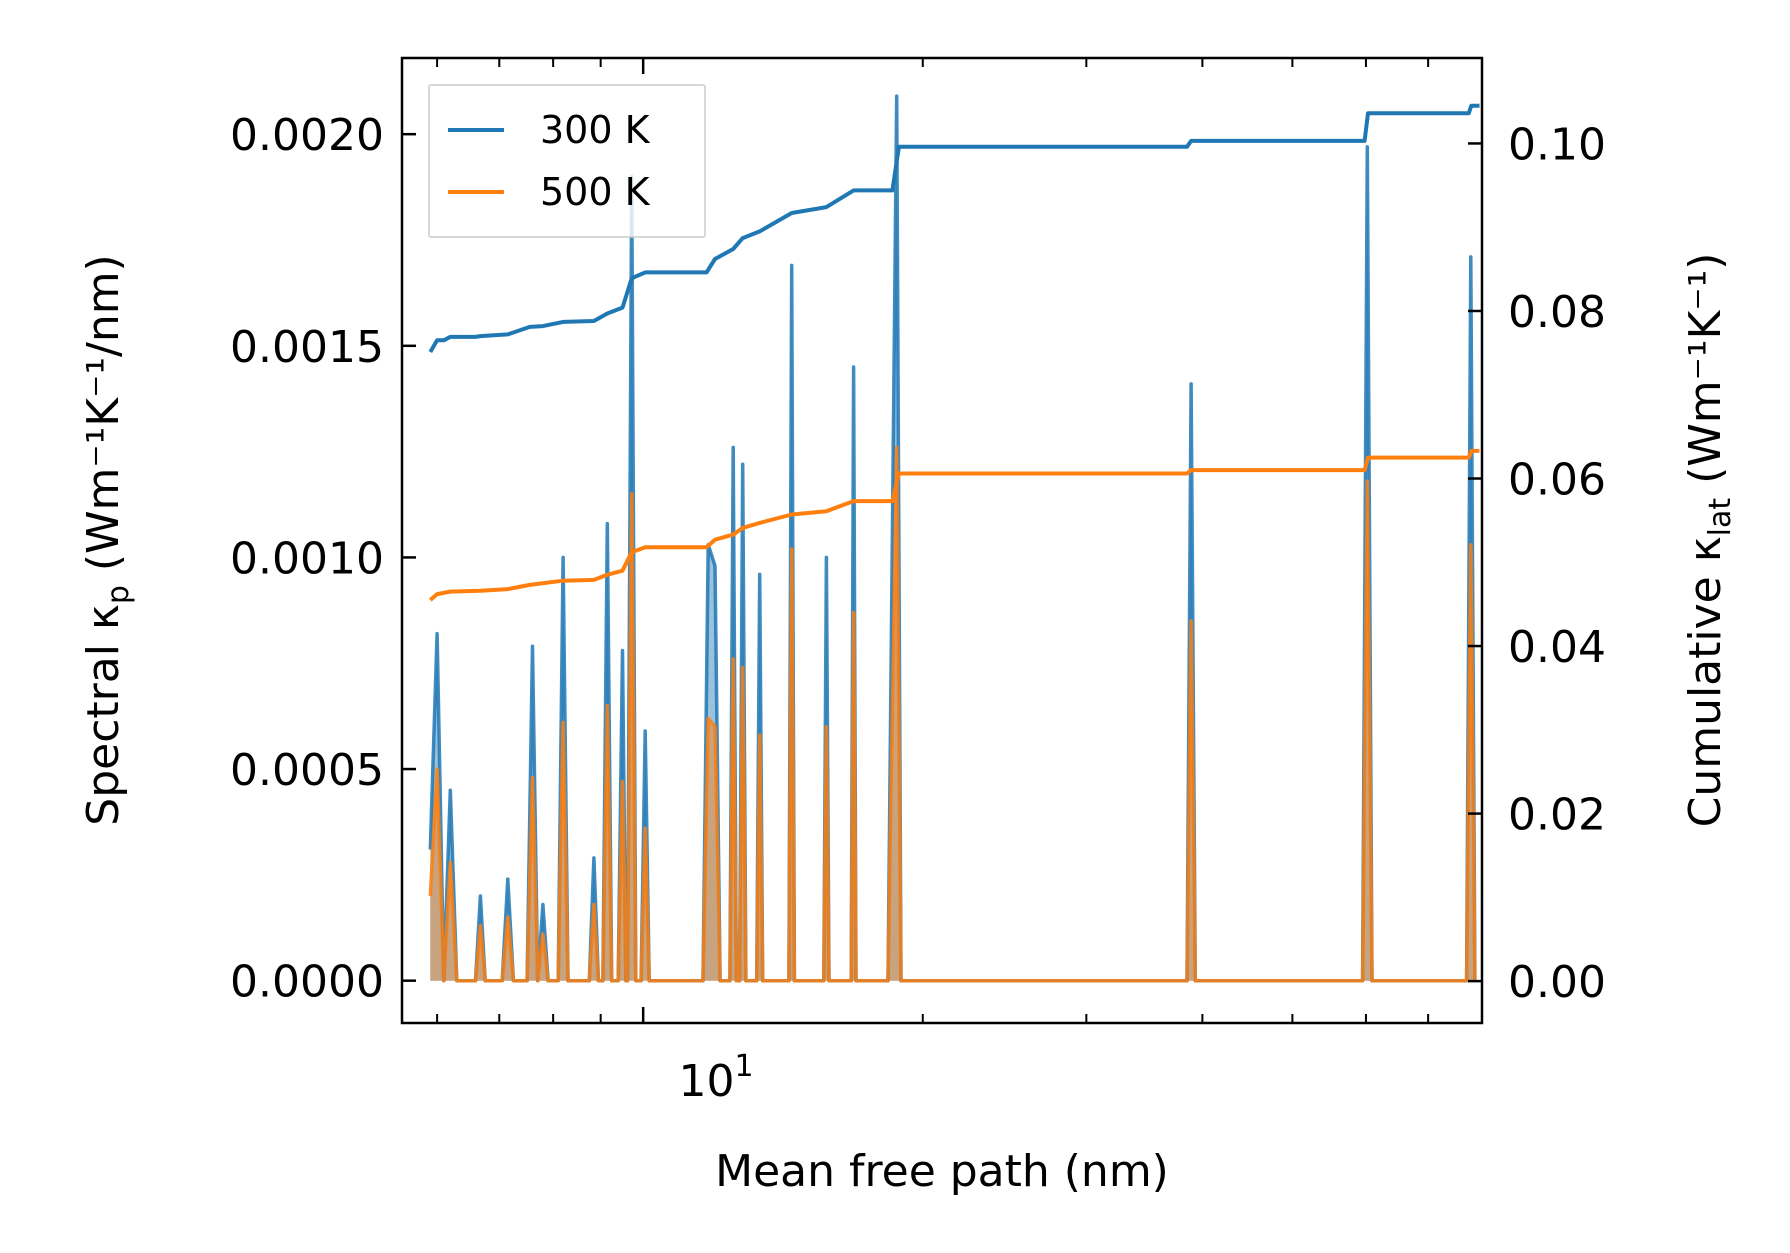 The width and height of the screenshot is (1790, 1253). What do you see at coordinates (743, 1066) in the screenshot?
I see `x-tick-exponent: 1` at bounding box center [743, 1066].